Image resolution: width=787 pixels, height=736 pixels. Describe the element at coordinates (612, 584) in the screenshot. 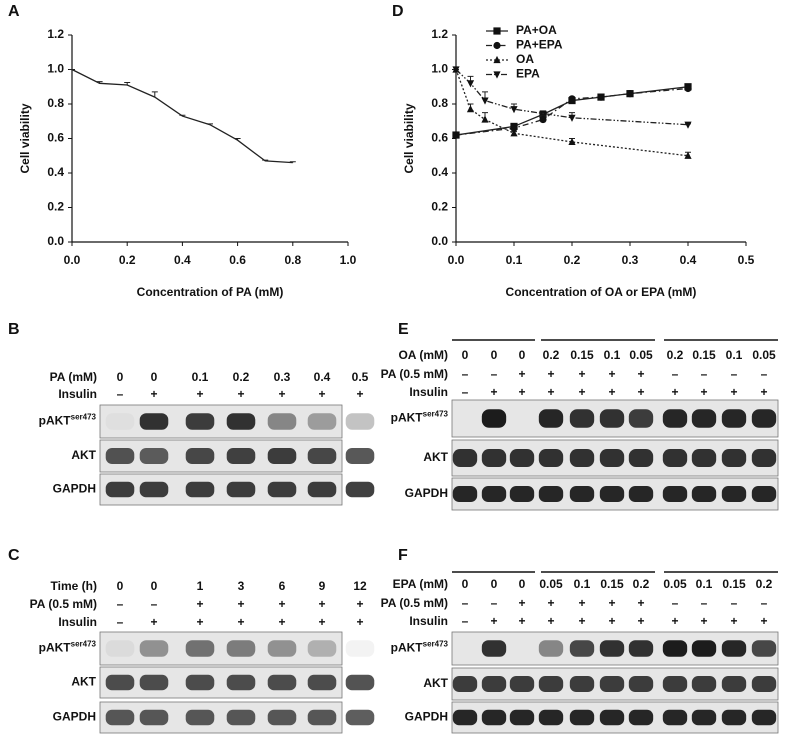

I see `row-cell: 0.15` at that location.